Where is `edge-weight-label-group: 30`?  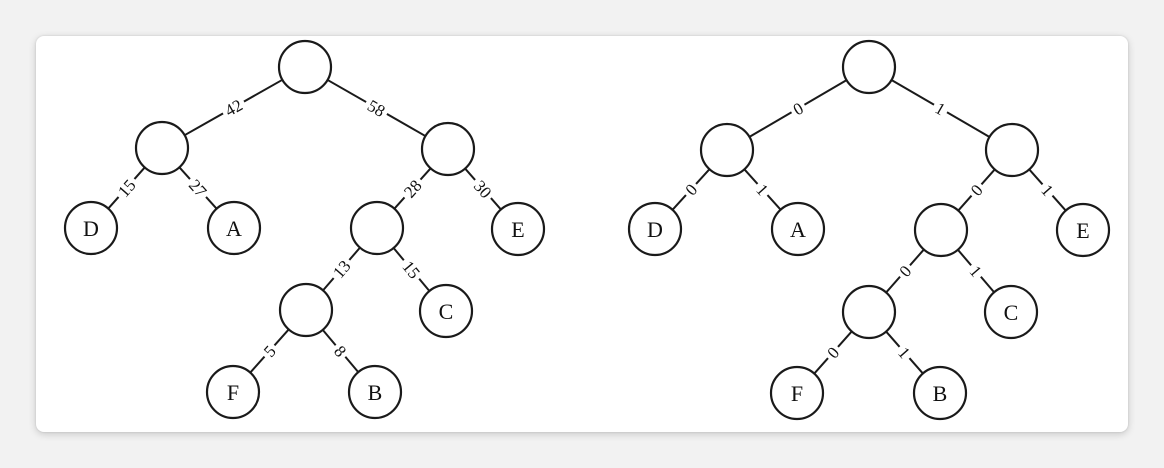
edge-weight-label-group: 30 is located at coordinates (483, 189).